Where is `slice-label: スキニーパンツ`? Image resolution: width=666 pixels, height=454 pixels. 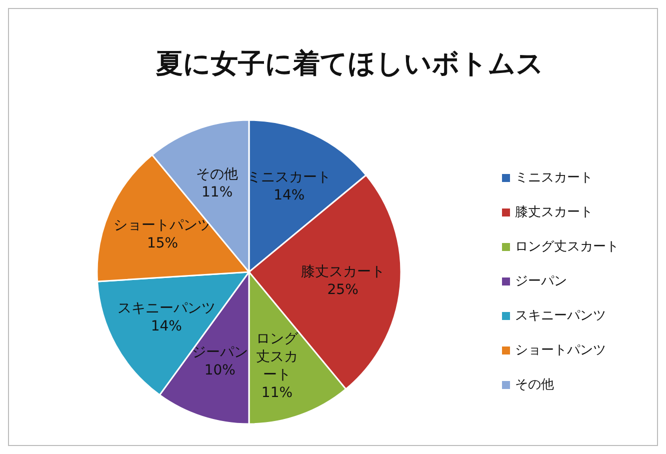 slice-label: スキニーパンツ is located at coordinates (166, 308).